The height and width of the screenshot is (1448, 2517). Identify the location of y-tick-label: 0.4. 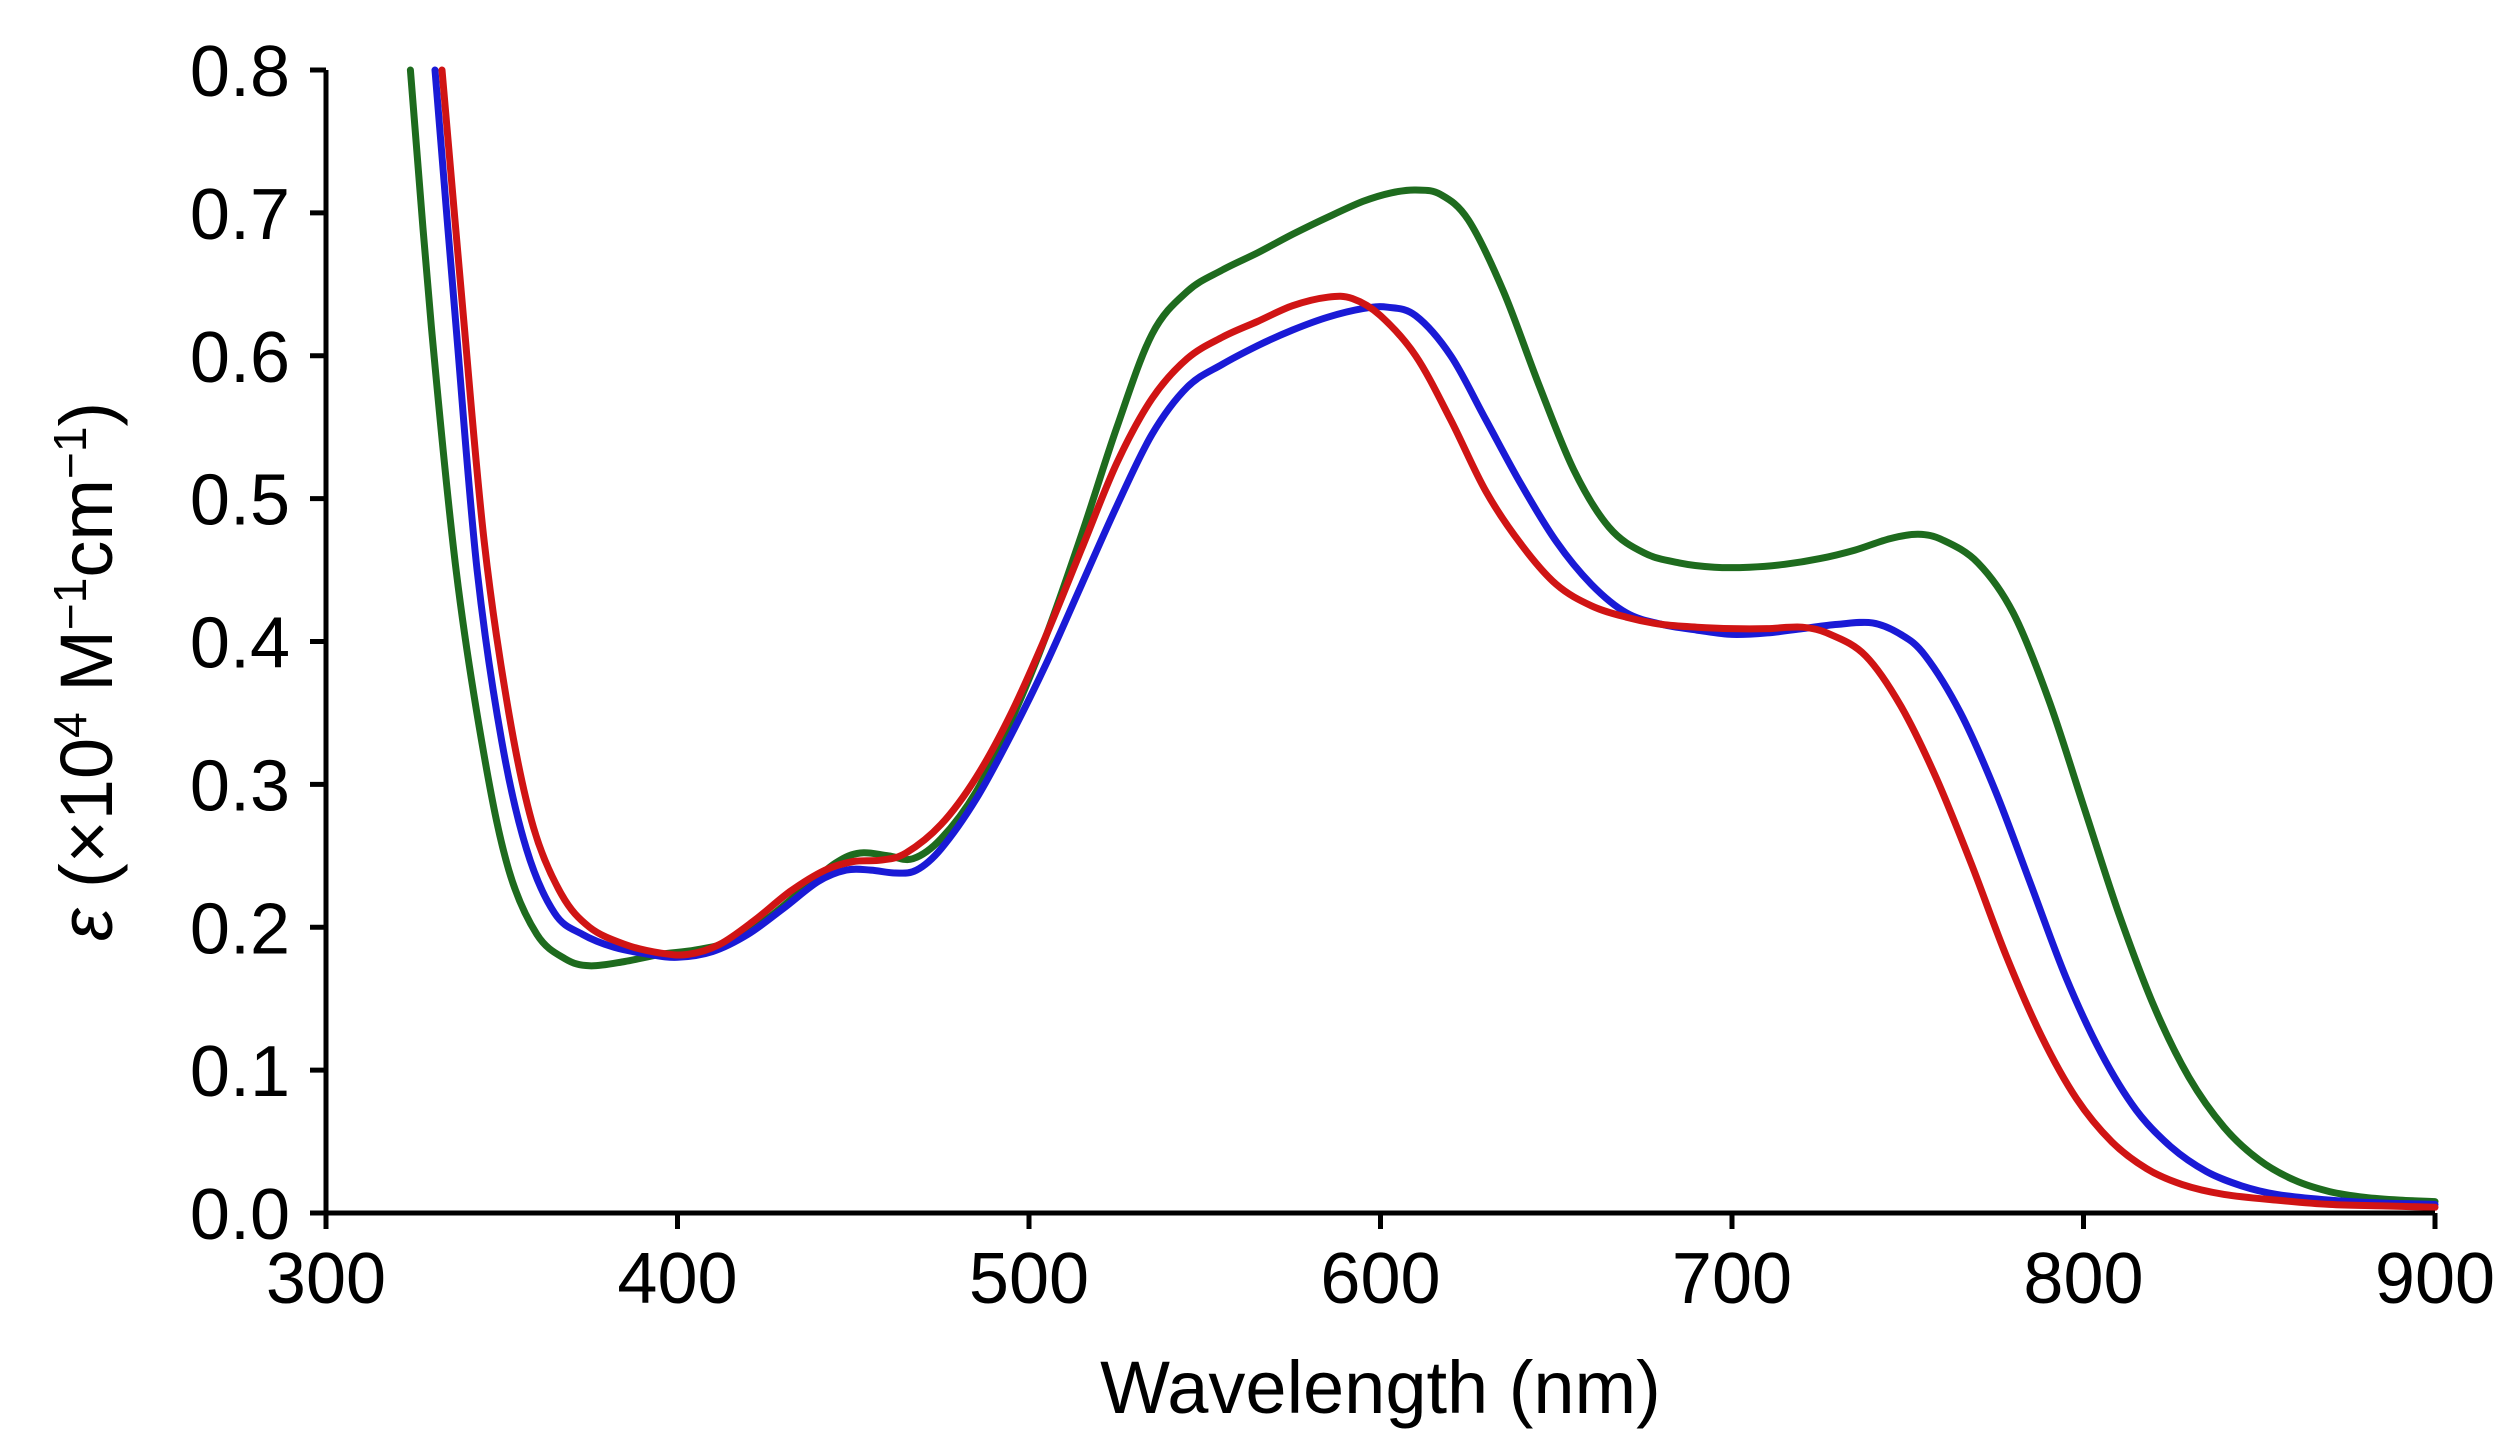
(240, 644).